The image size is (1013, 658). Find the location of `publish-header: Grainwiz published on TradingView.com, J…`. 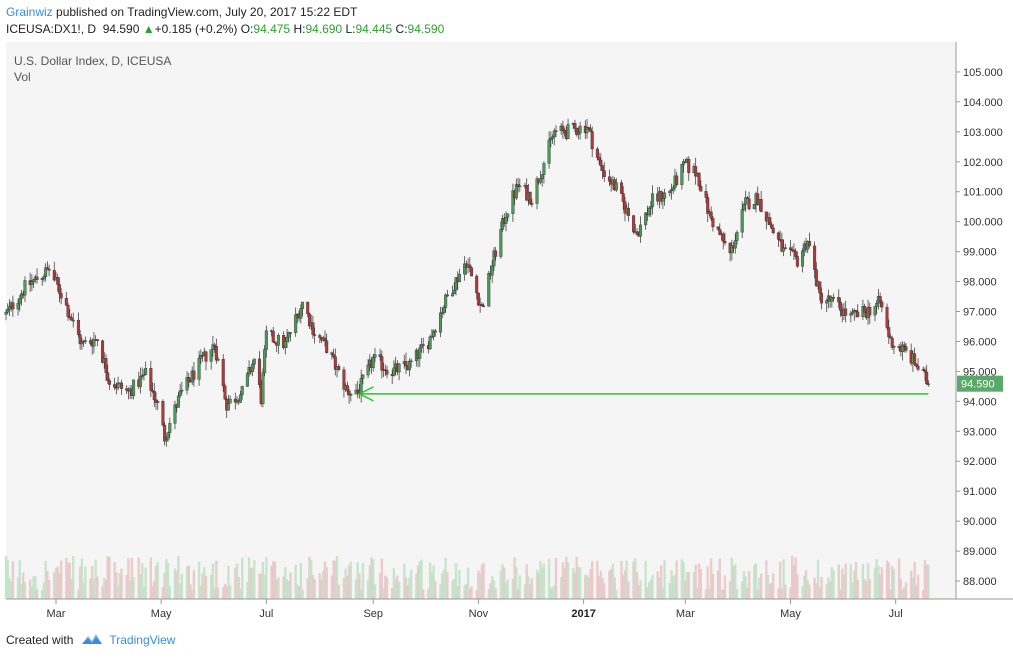

publish-header: Grainwiz published on TradingView.com, J… is located at coordinates (181, 12).